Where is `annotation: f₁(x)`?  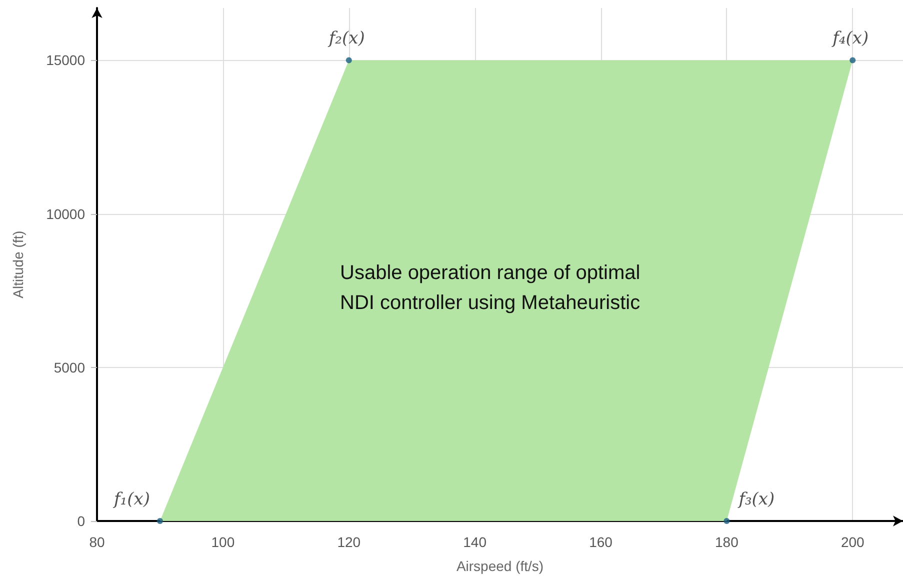 annotation: f₁(x) is located at coordinates (131, 500).